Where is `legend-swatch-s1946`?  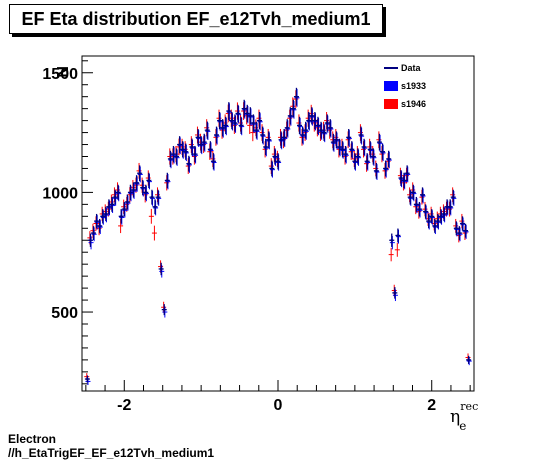 legend-swatch-s1946 is located at coordinates (391, 104).